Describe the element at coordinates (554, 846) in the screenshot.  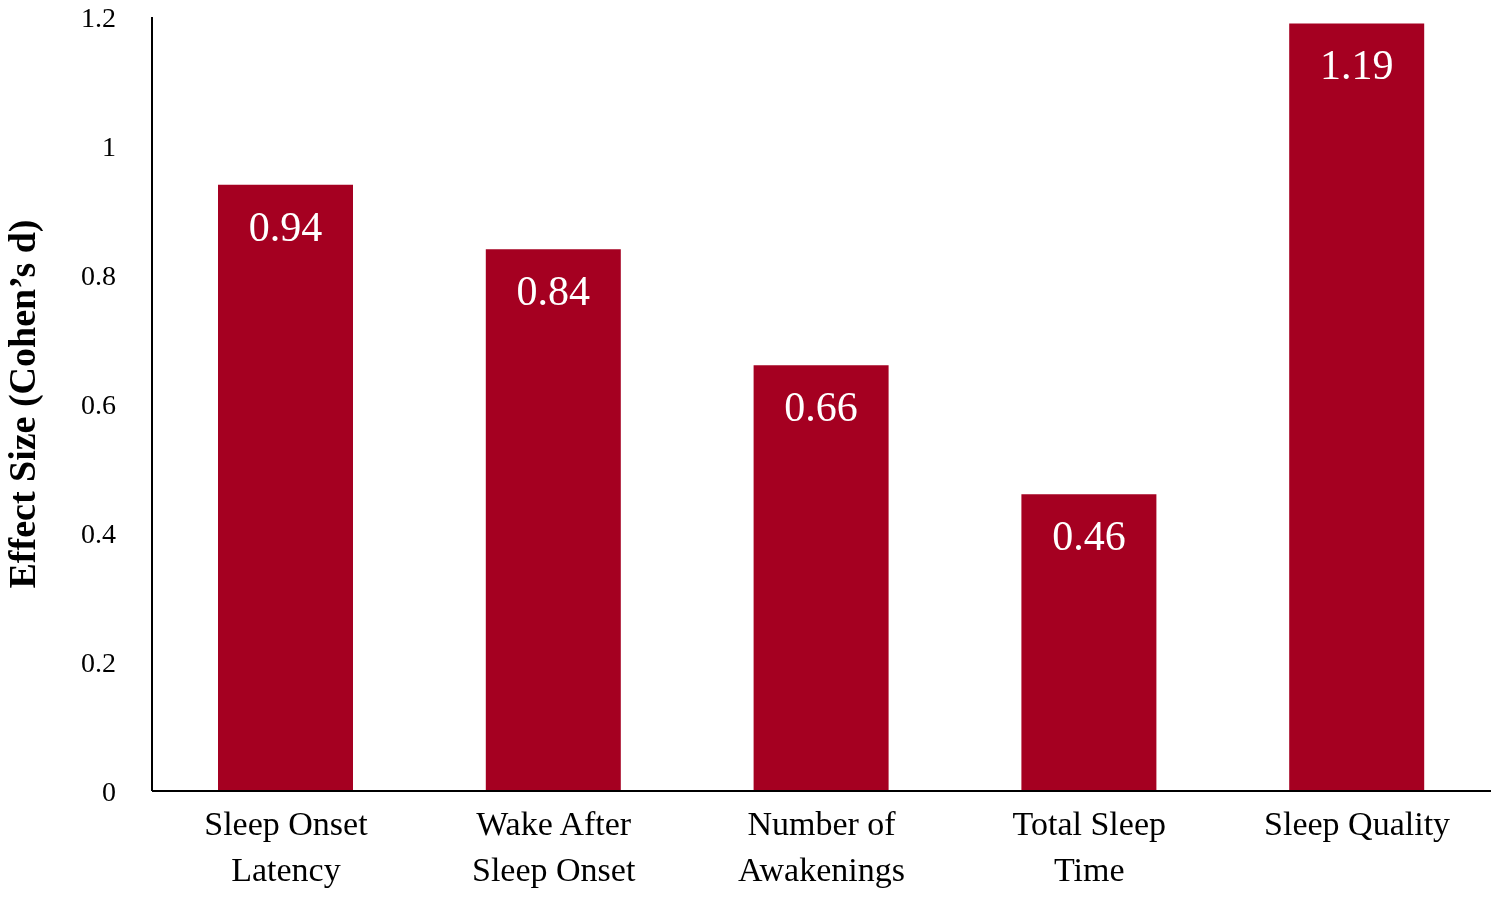
I see `x-tick-label: Wake After Sleep Onset` at that location.